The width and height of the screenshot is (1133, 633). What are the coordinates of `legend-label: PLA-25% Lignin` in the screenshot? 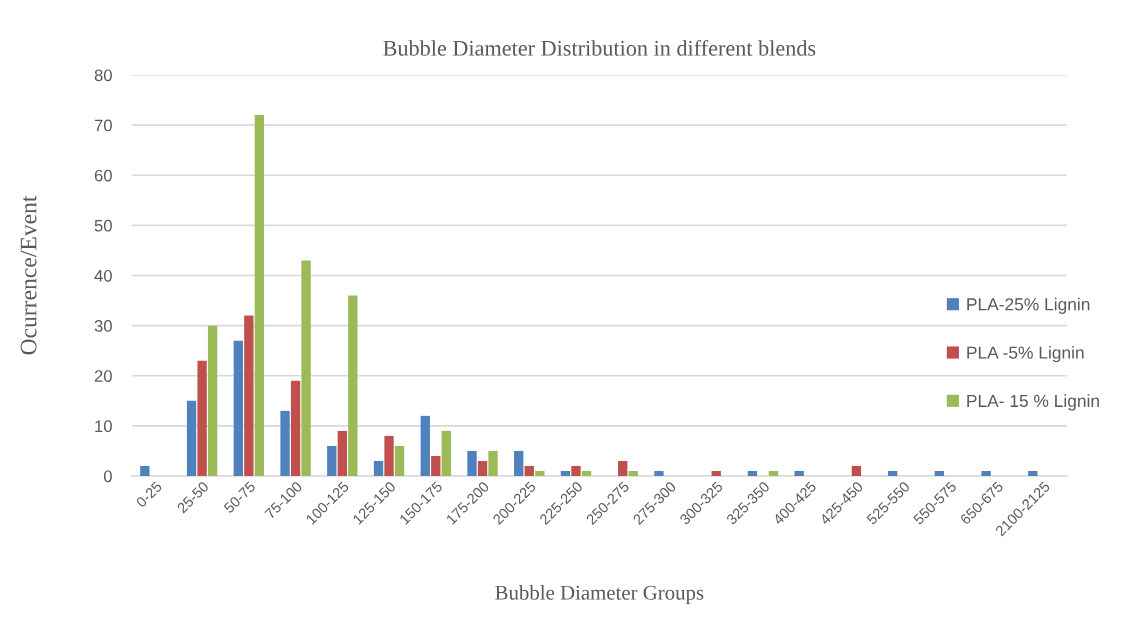 It's located at (1028, 305).